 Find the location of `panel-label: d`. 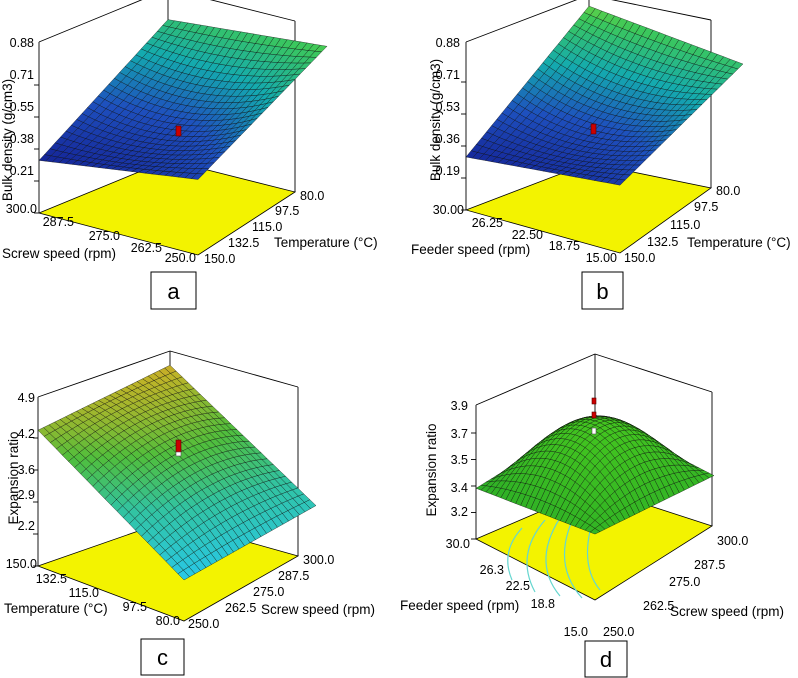

panel-label: d is located at coordinates (606, 659).